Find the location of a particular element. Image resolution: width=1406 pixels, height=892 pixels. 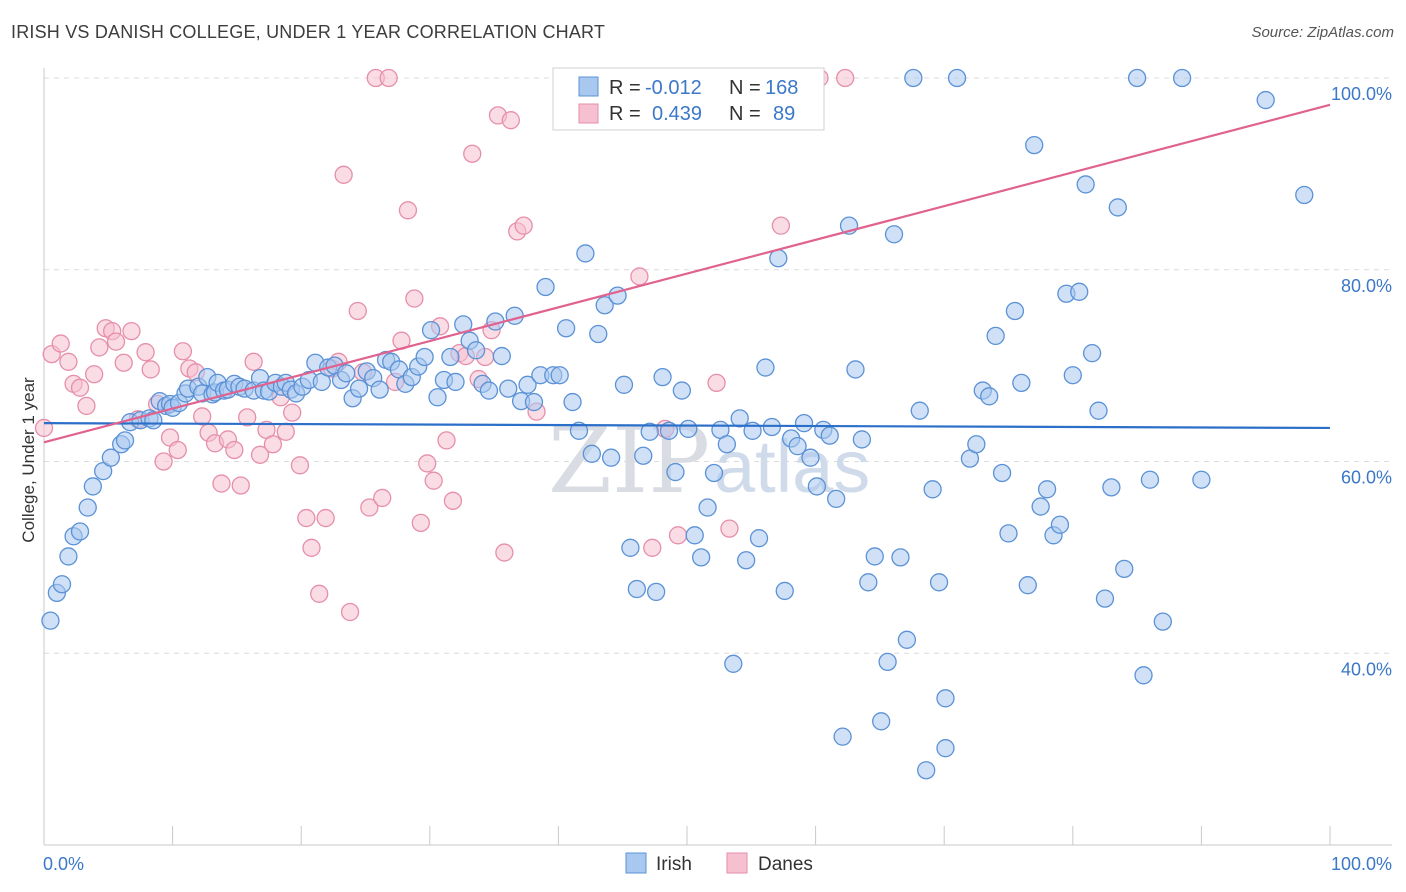

danes-n-value: 89 is located at coordinates (784, 114).